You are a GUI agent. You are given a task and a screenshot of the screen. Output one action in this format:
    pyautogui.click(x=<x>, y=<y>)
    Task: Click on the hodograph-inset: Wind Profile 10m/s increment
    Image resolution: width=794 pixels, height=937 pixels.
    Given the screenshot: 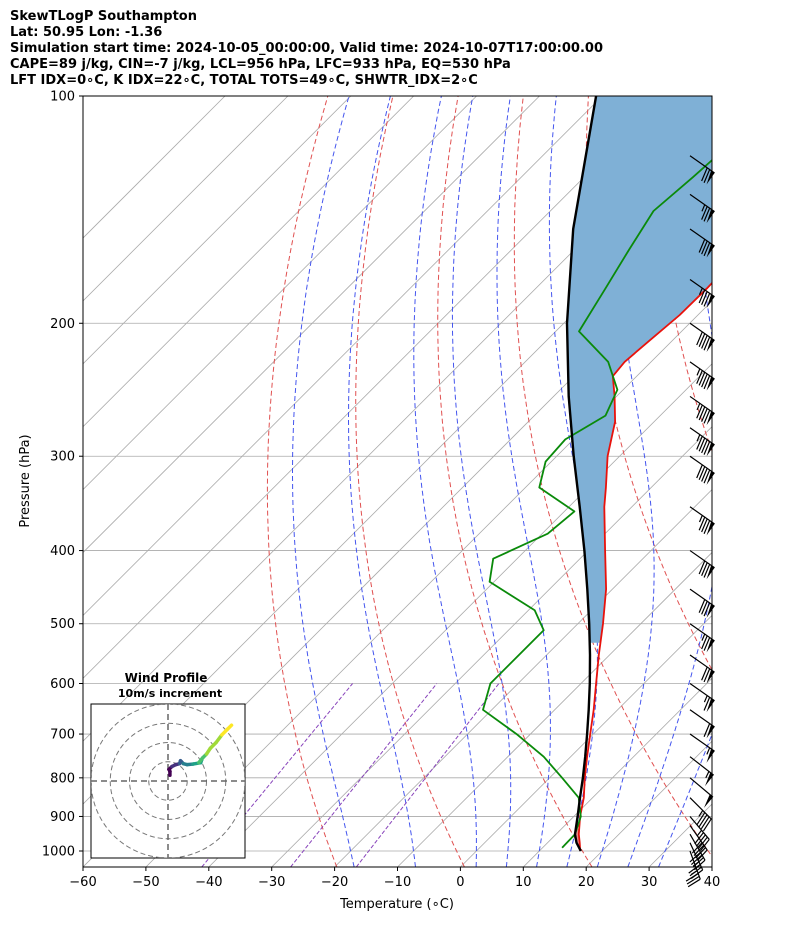 What is the action you would take?
    pyautogui.click(x=168, y=765)
    